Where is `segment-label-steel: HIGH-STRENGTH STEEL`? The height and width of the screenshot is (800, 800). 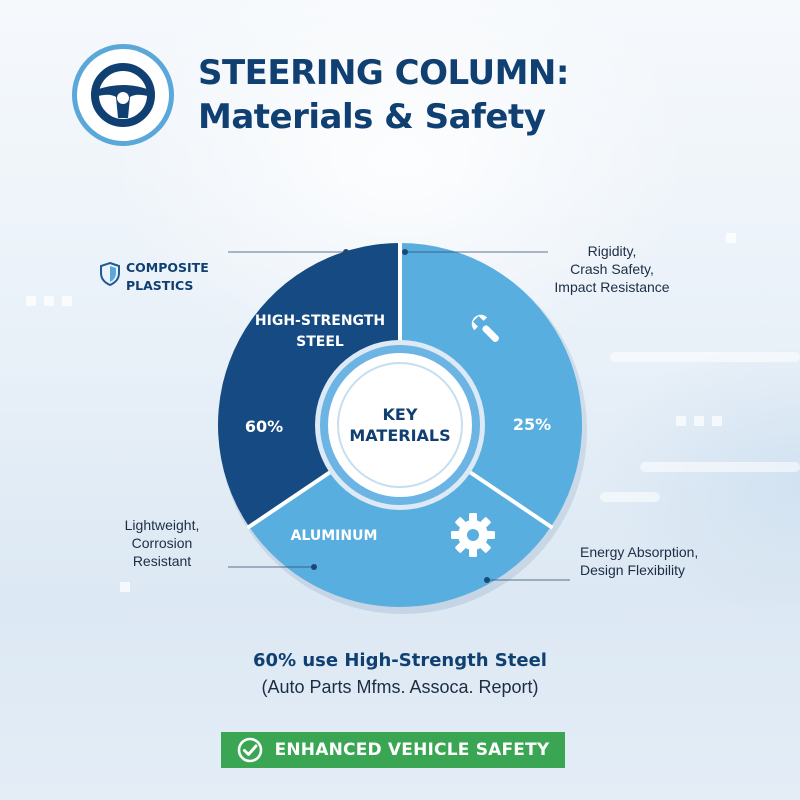 segment-label-steel: HIGH-STRENGTH STEEL is located at coordinates (320, 331).